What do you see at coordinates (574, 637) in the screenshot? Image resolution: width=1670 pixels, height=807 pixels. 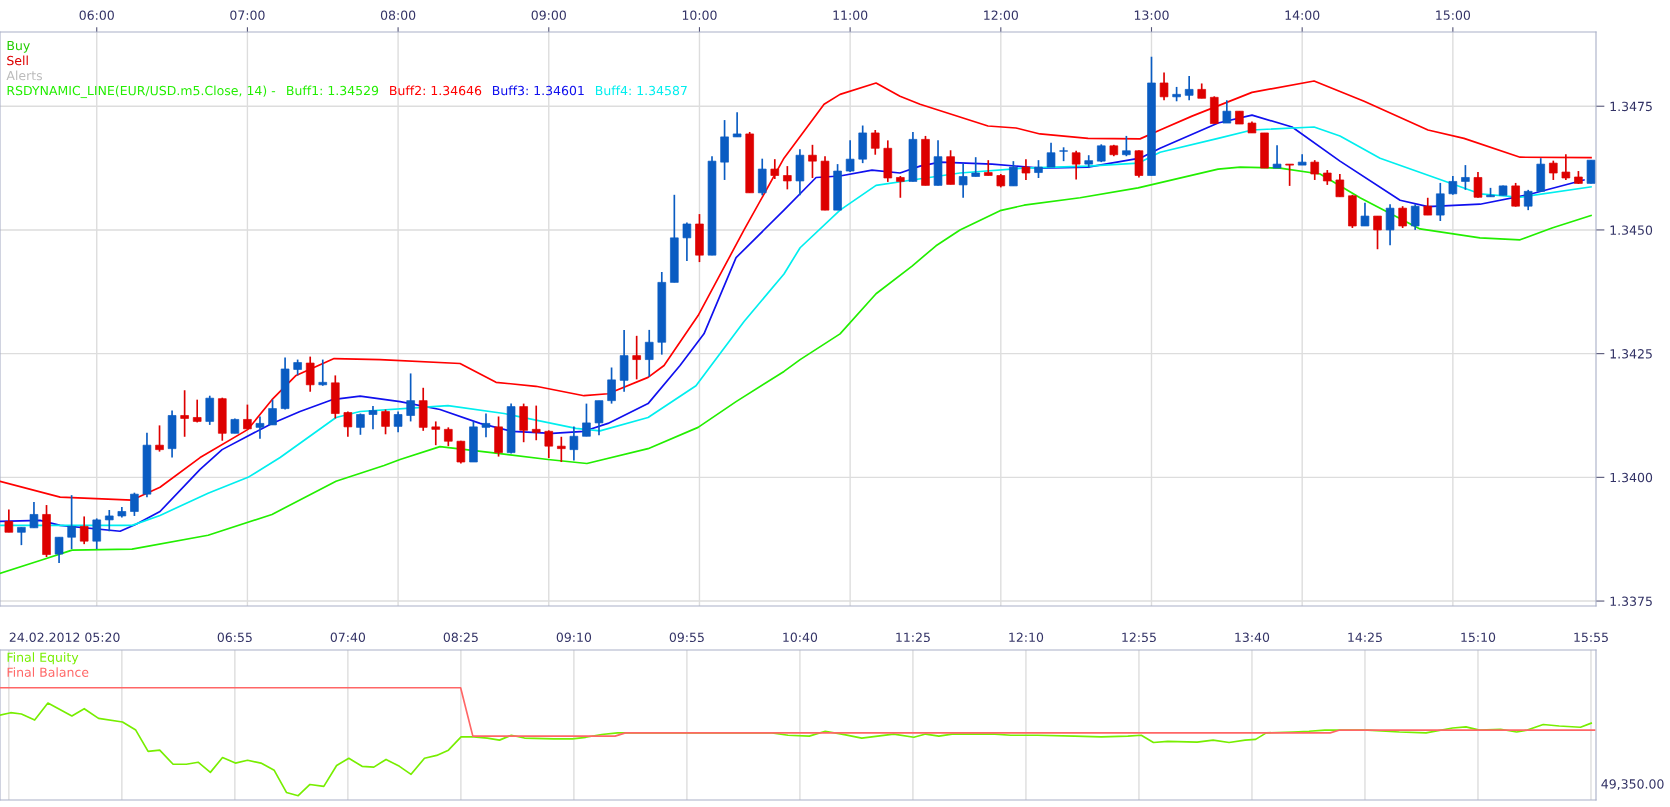 I see `x-tick-label: 09:10` at bounding box center [574, 637].